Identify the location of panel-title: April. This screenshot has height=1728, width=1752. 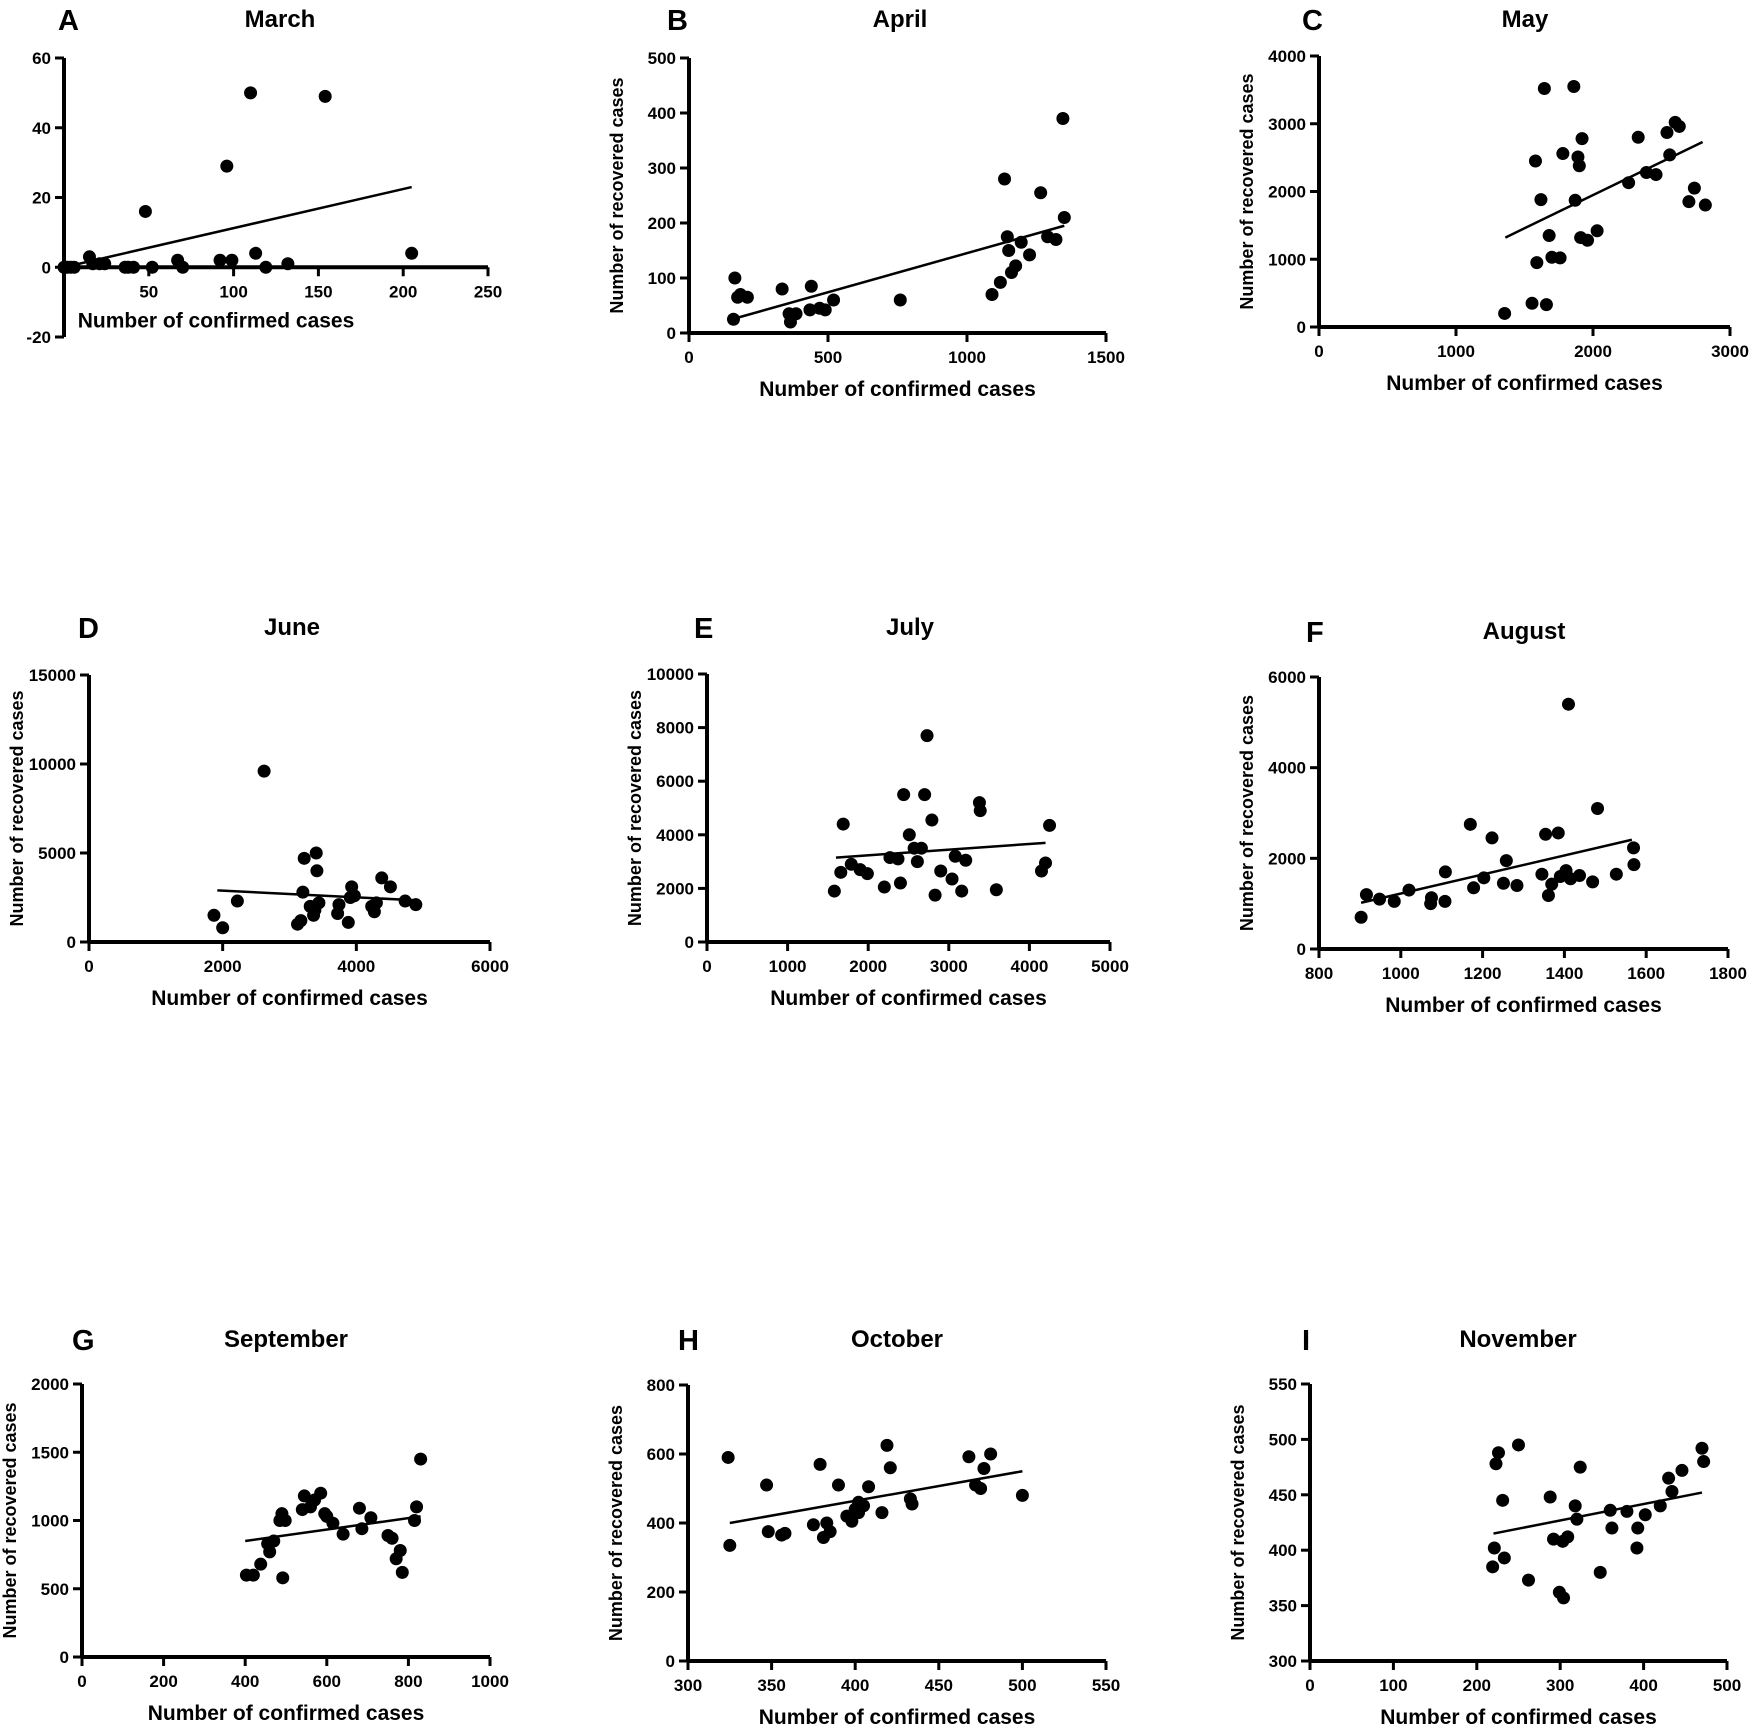
(900, 19).